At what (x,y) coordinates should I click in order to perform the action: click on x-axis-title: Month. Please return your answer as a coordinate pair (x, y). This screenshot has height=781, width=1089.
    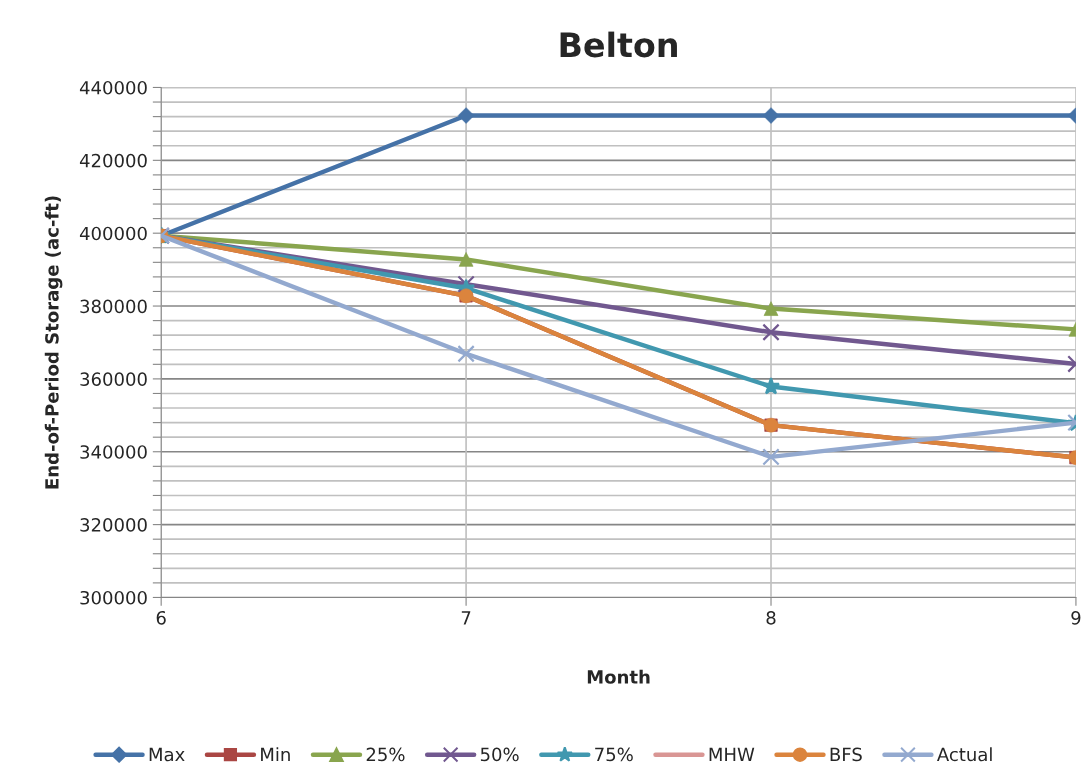
    Looking at the image, I should click on (618, 676).